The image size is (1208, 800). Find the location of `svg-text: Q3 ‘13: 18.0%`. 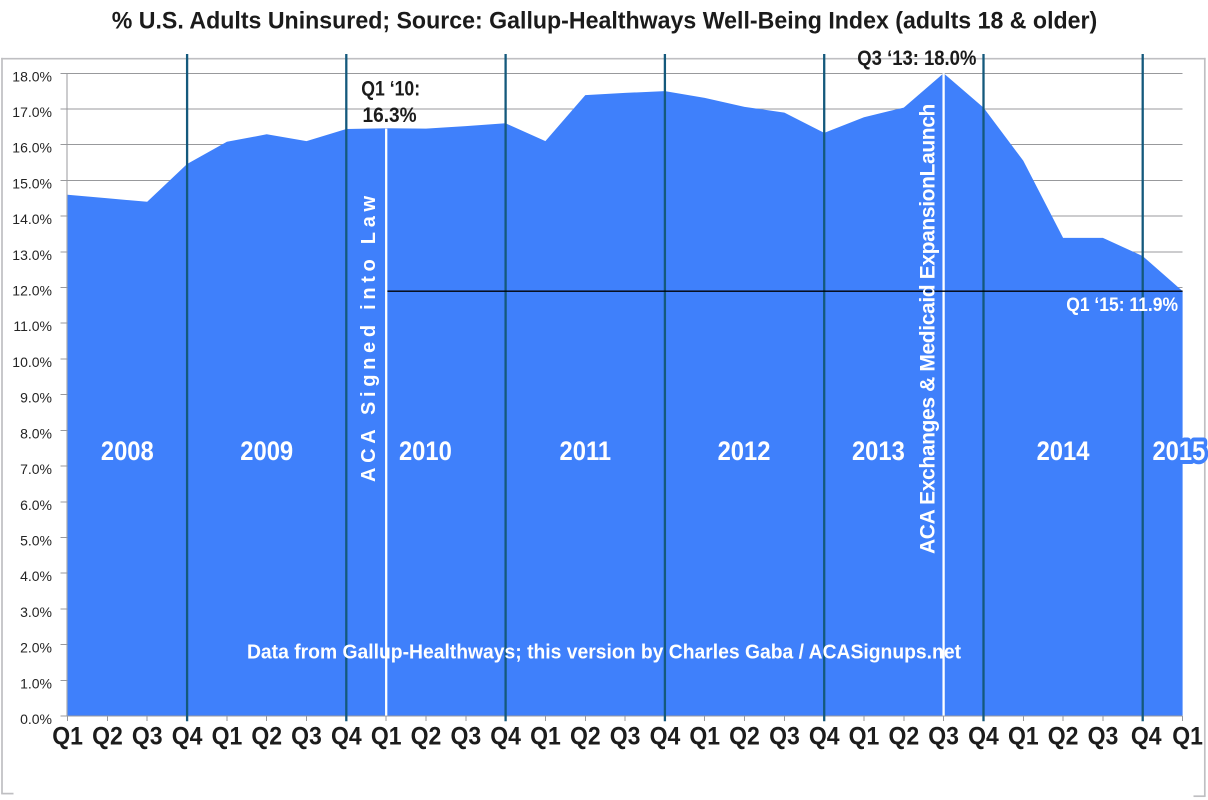

svg-text: Q3 ‘13: 18.0% is located at coordinates (916, 58).